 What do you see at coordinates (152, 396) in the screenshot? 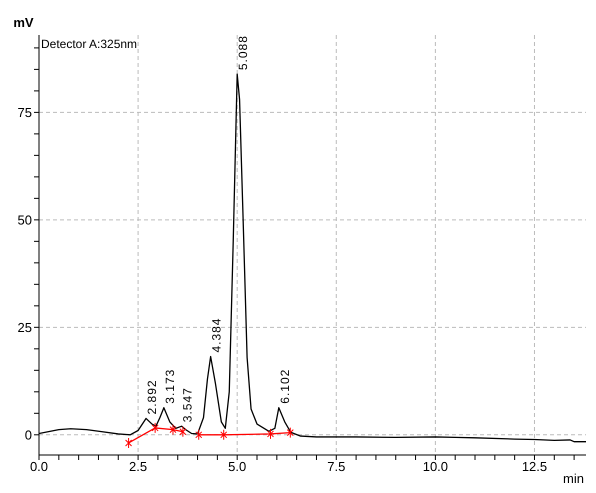
I see `annotation: 2.892` at bounding box center [152, 396].